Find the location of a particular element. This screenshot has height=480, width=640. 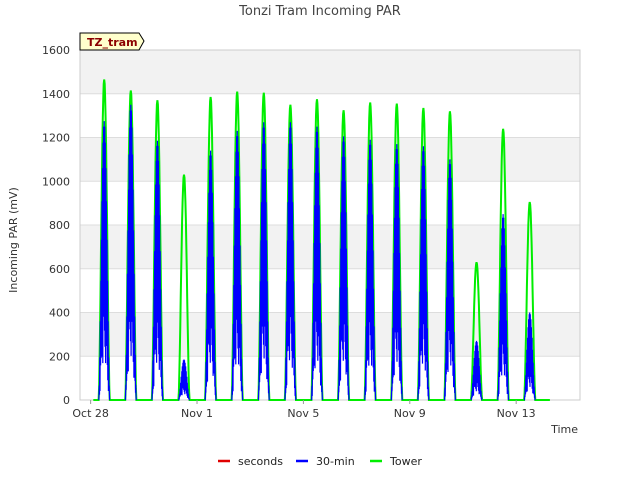

x-tick-label: Nov 1 is located at coordinates (197, 413).